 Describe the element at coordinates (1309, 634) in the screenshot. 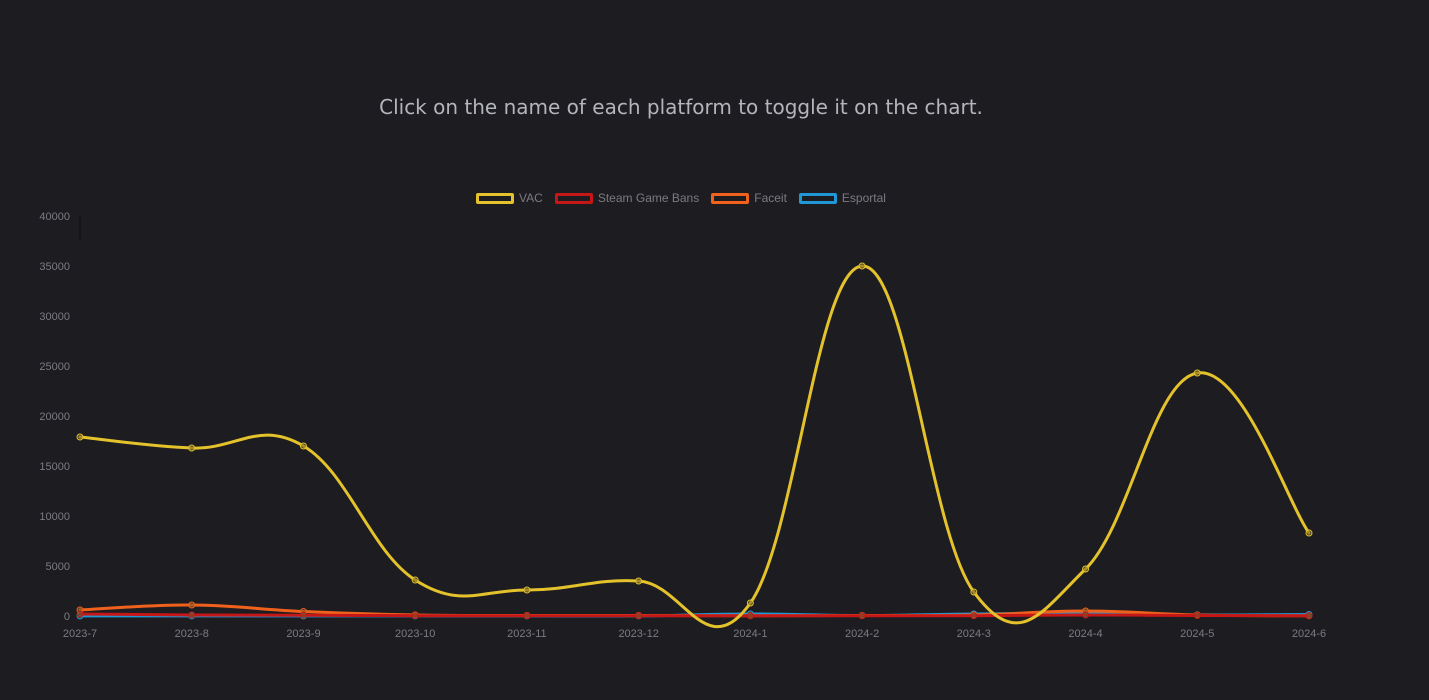

I see `x-tick-label: 2024-6` at that location.